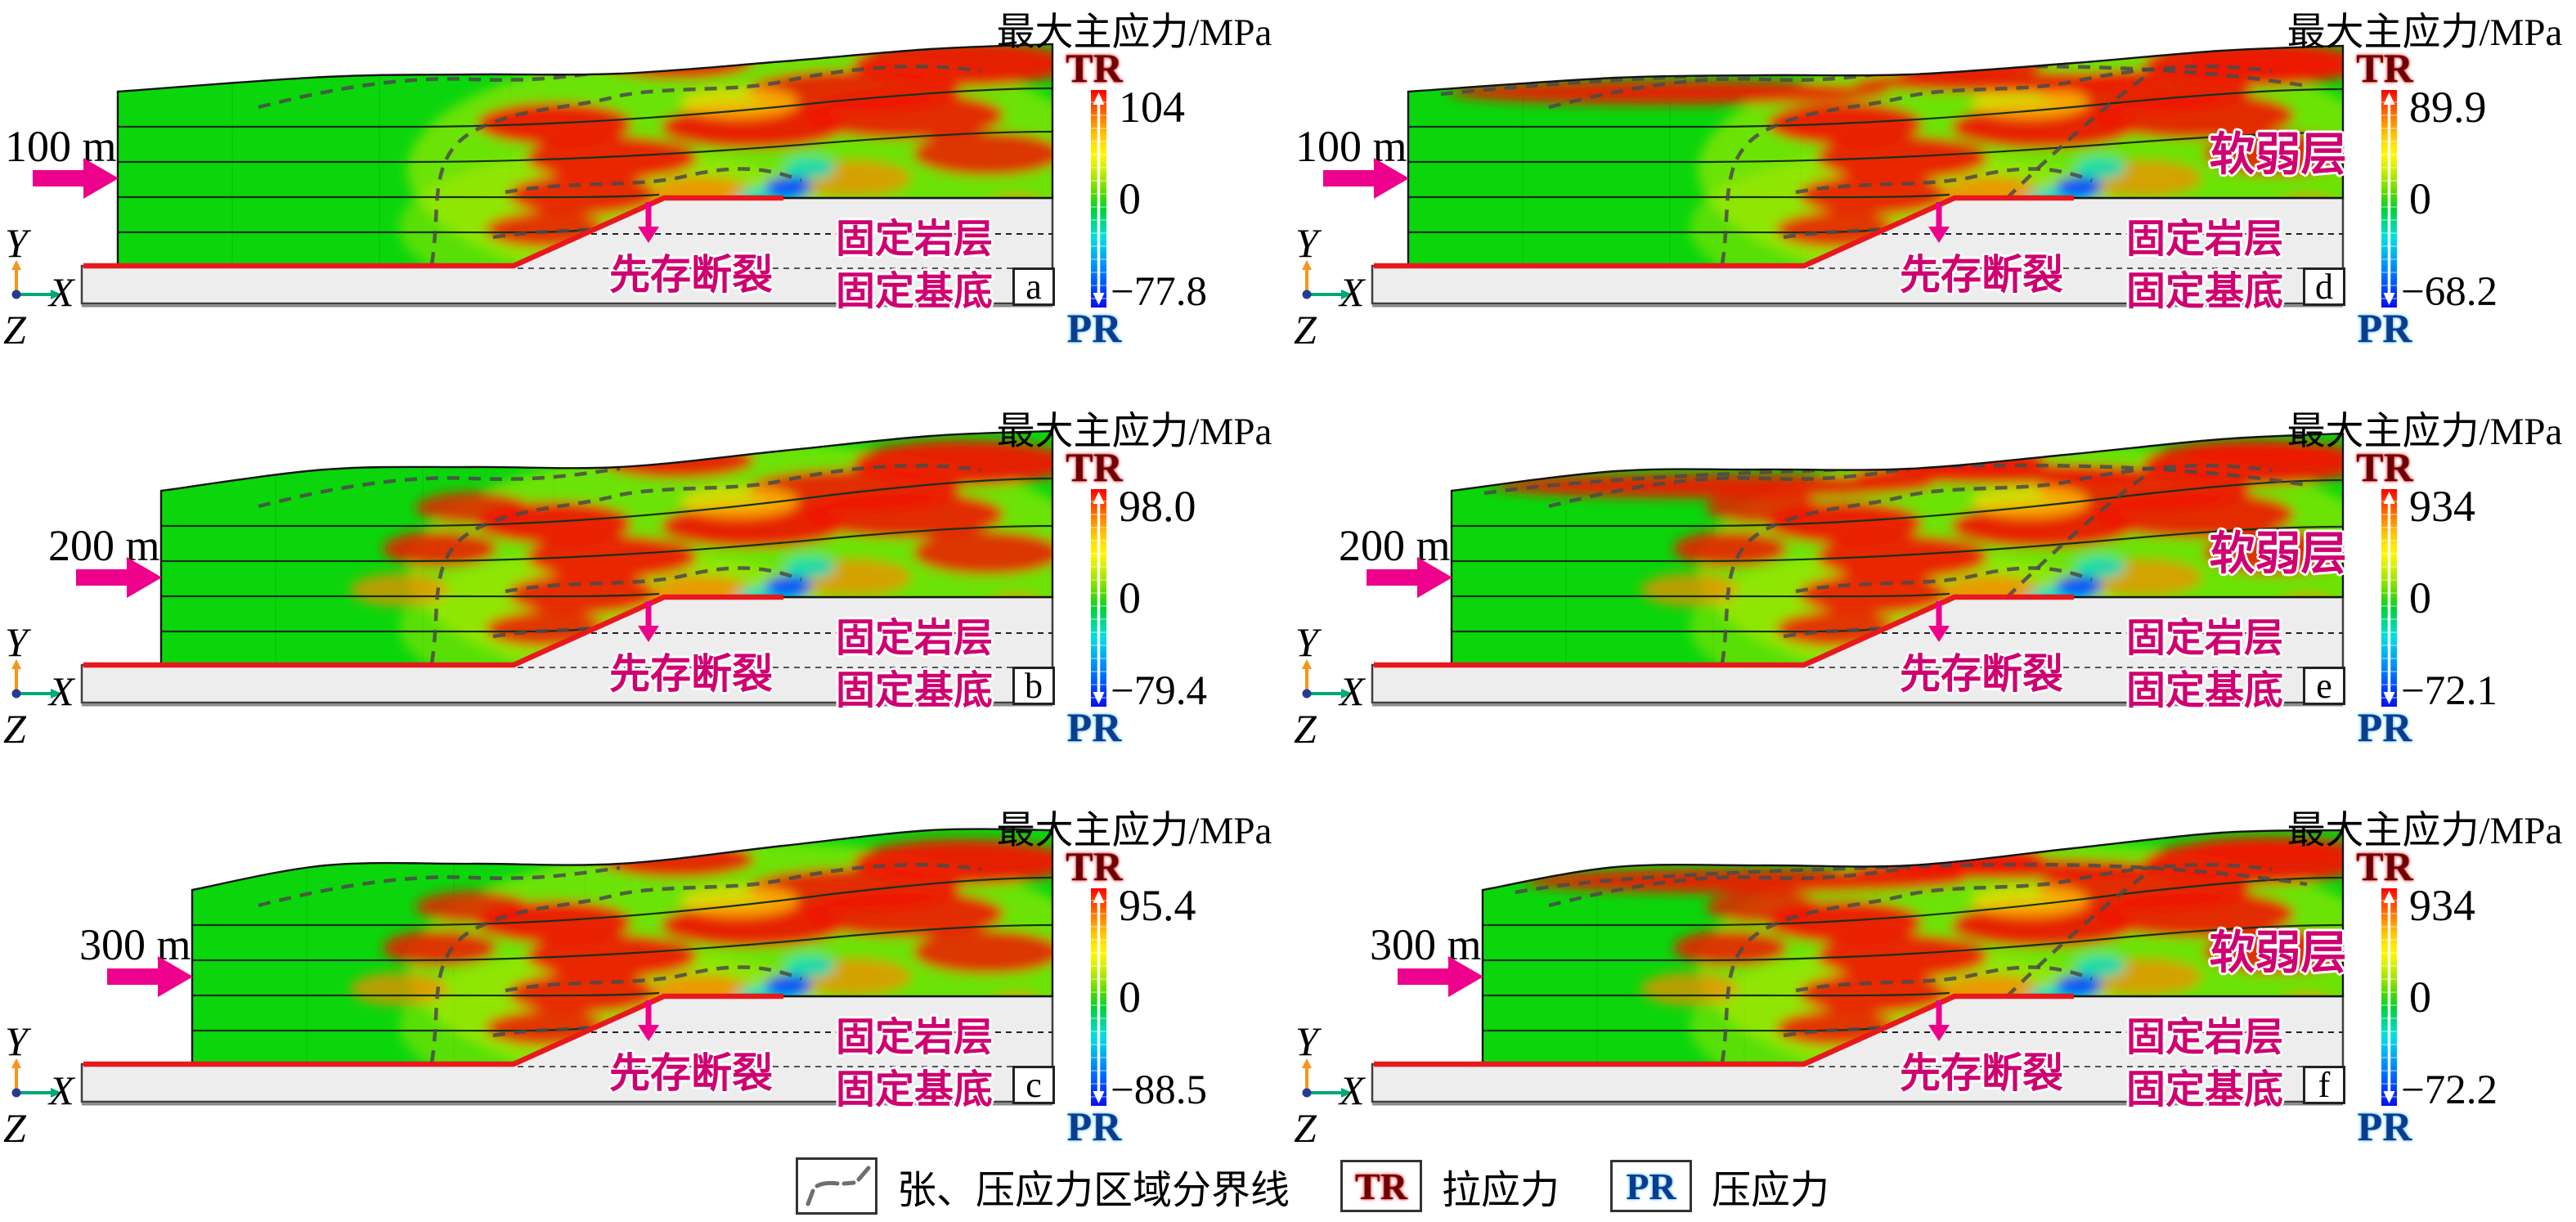 The width and height of the screenshot is (2576, 1222). Describe the element at coordinates (1771, 1190) in the screenshot. I see `pr-legend-text: 压应力` at that location.